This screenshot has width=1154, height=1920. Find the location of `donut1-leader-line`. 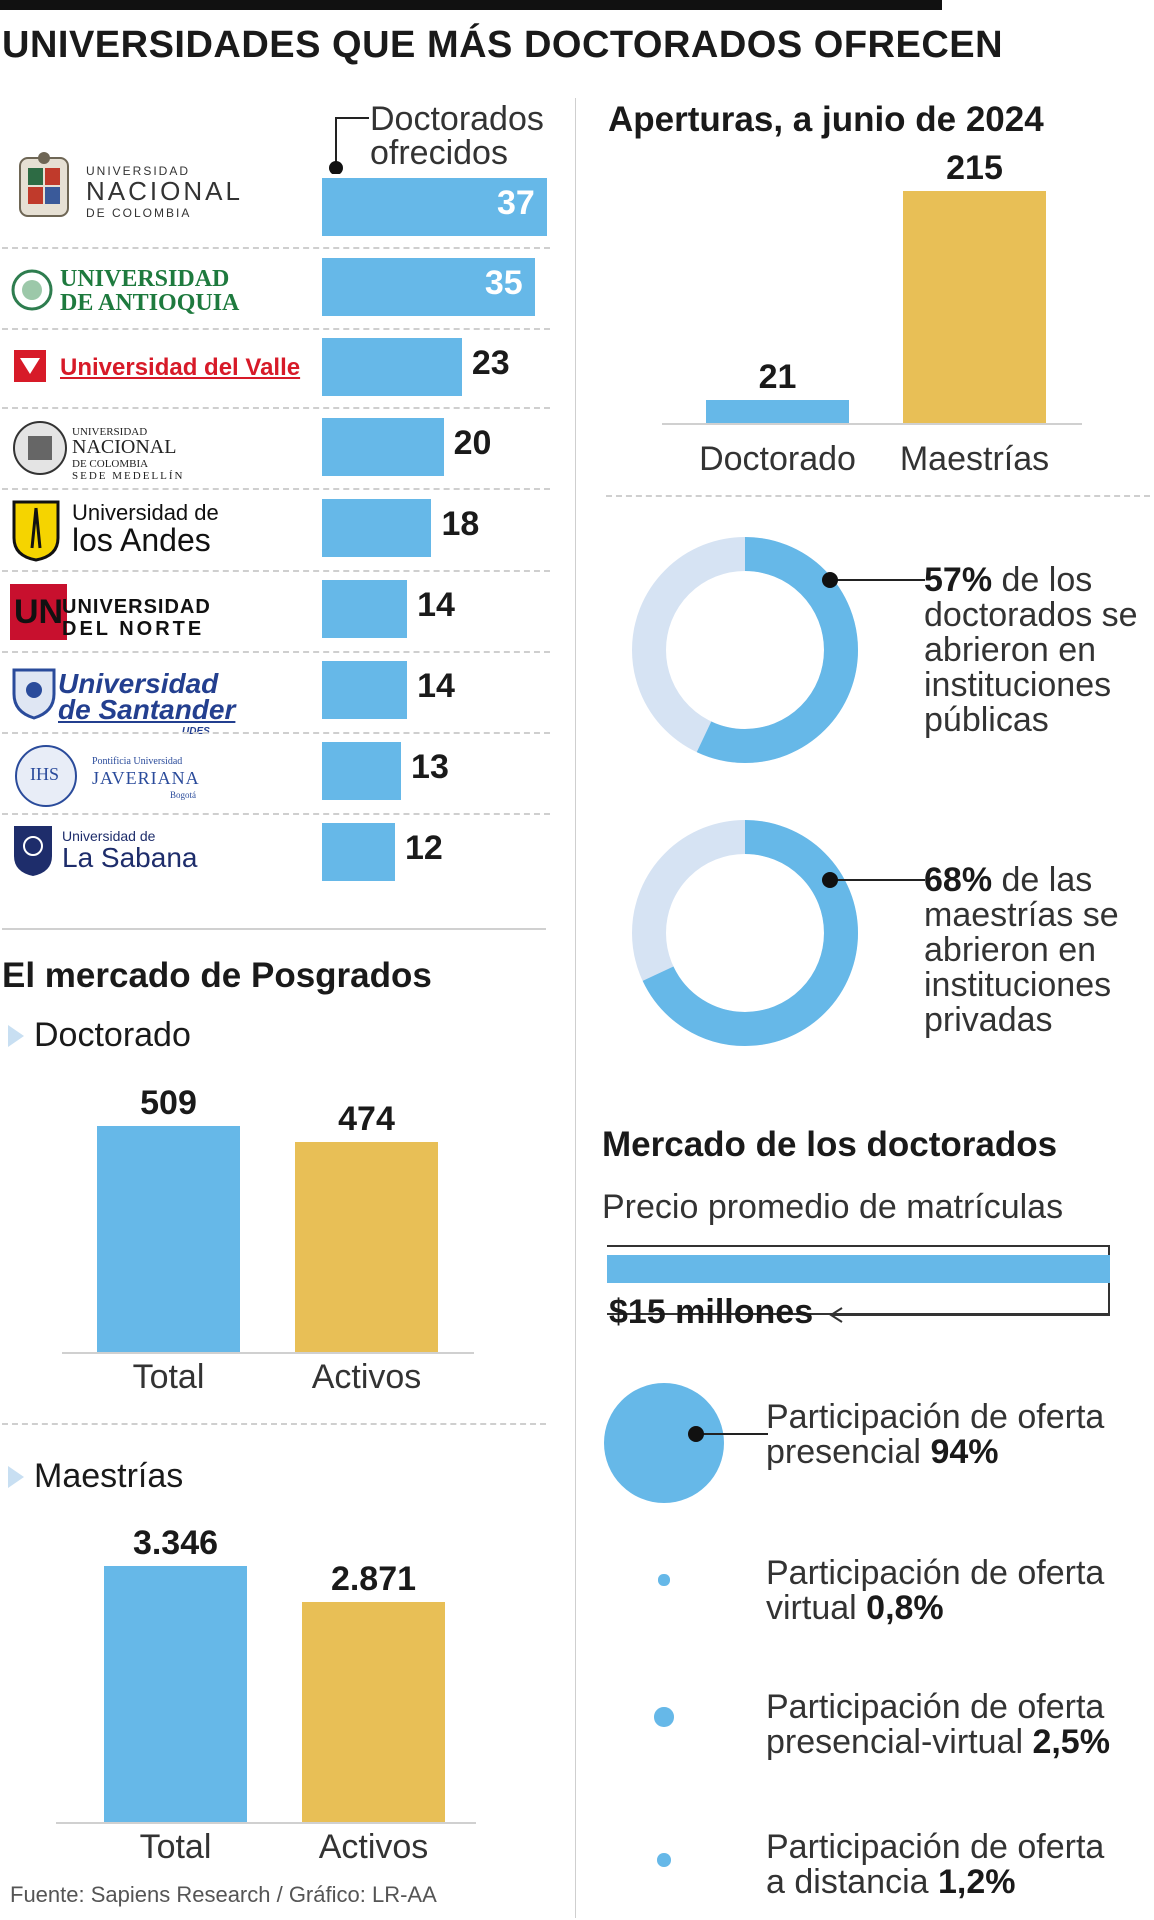

donut1-leader-line is located at coordinates (873, 580).